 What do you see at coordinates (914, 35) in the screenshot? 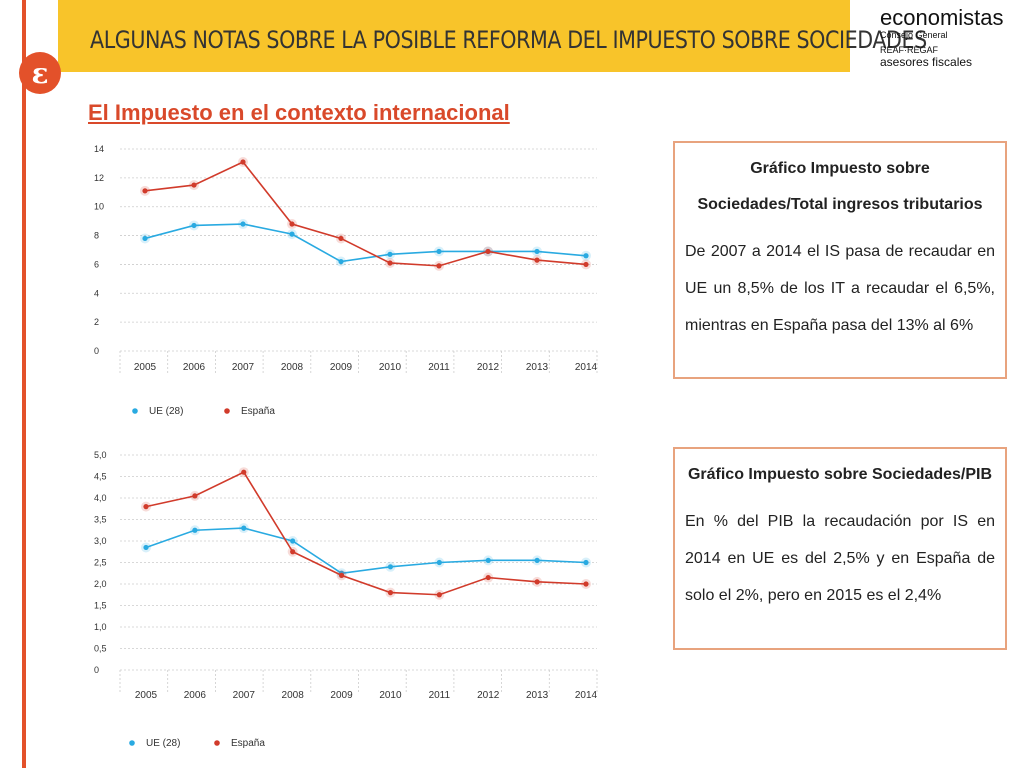
I see `brand-subtitle: Consejo General` at bounding box center [914, 35].